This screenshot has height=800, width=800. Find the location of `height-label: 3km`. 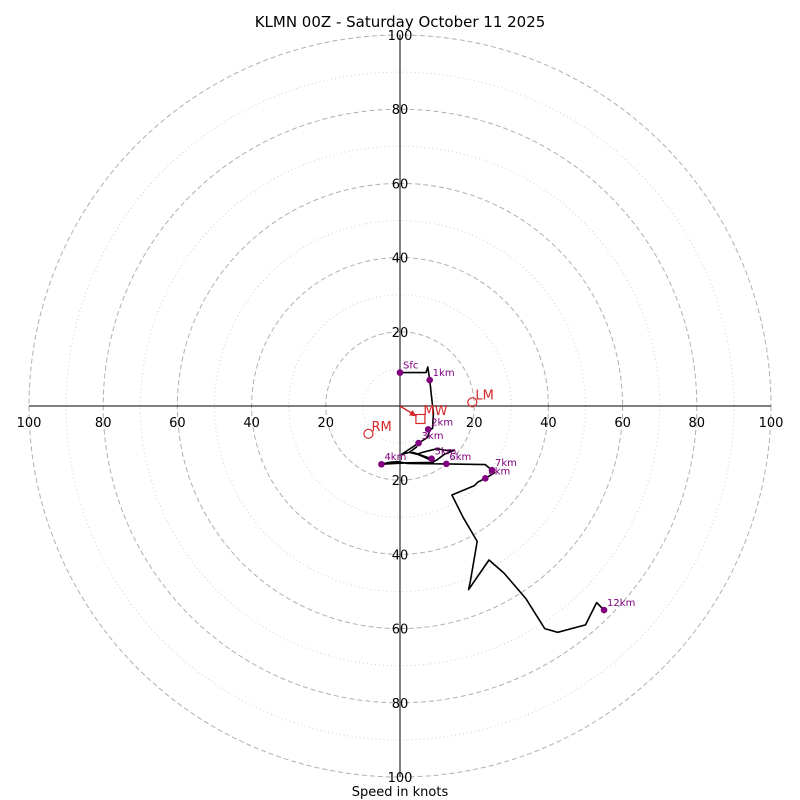

height-label: 3km is located at coordinates (433, 436).